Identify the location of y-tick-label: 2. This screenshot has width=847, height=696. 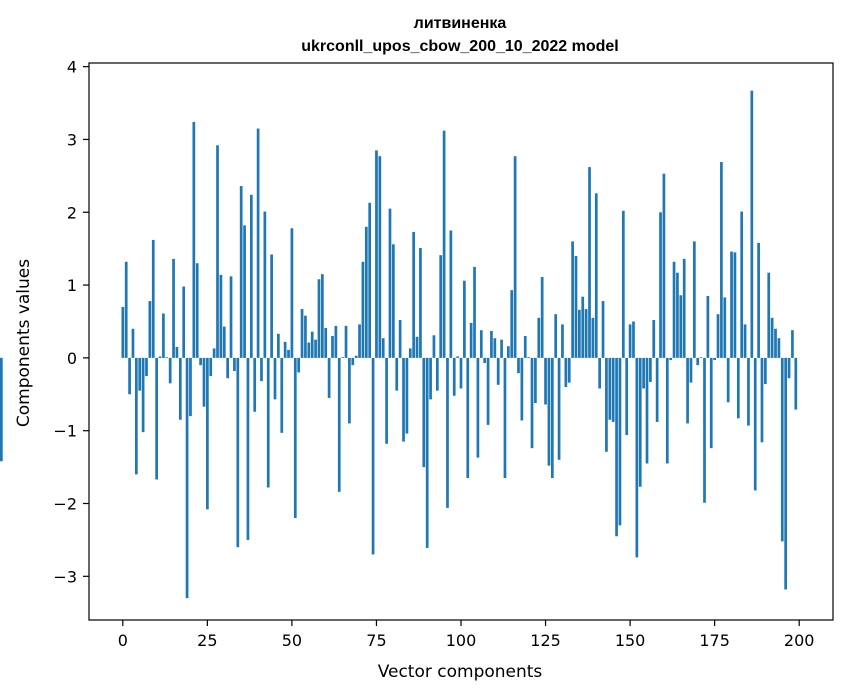
(72, 212).